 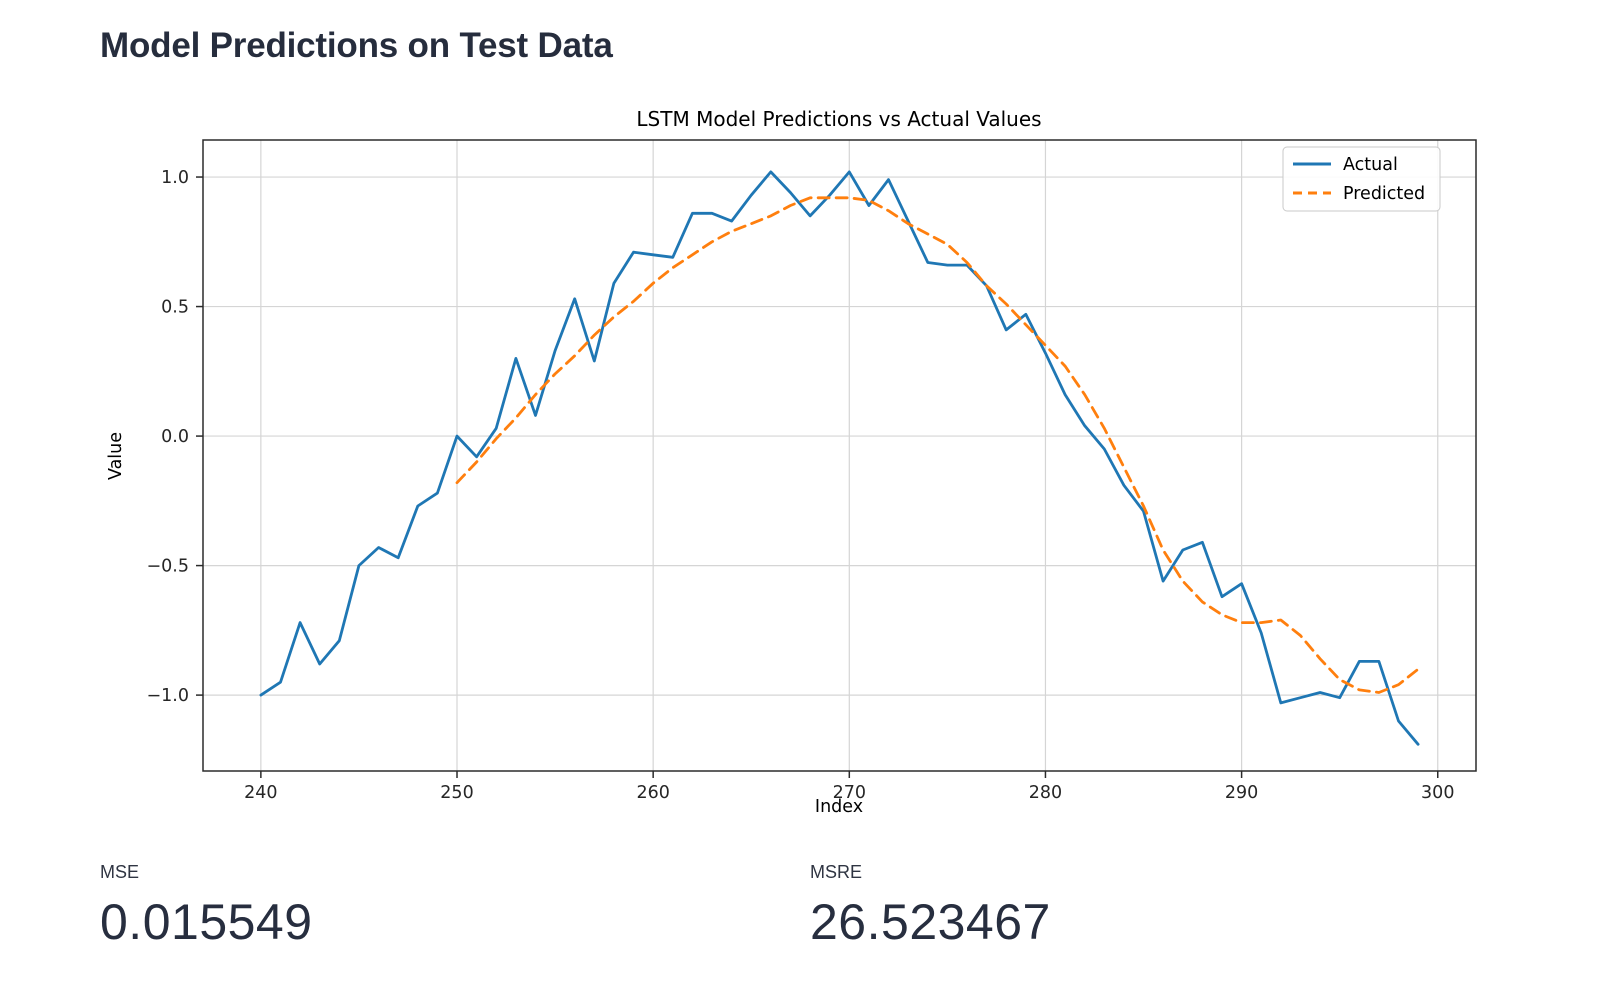 I want to click on legend-actual-label: Actual, so click(x=1370, y=165).